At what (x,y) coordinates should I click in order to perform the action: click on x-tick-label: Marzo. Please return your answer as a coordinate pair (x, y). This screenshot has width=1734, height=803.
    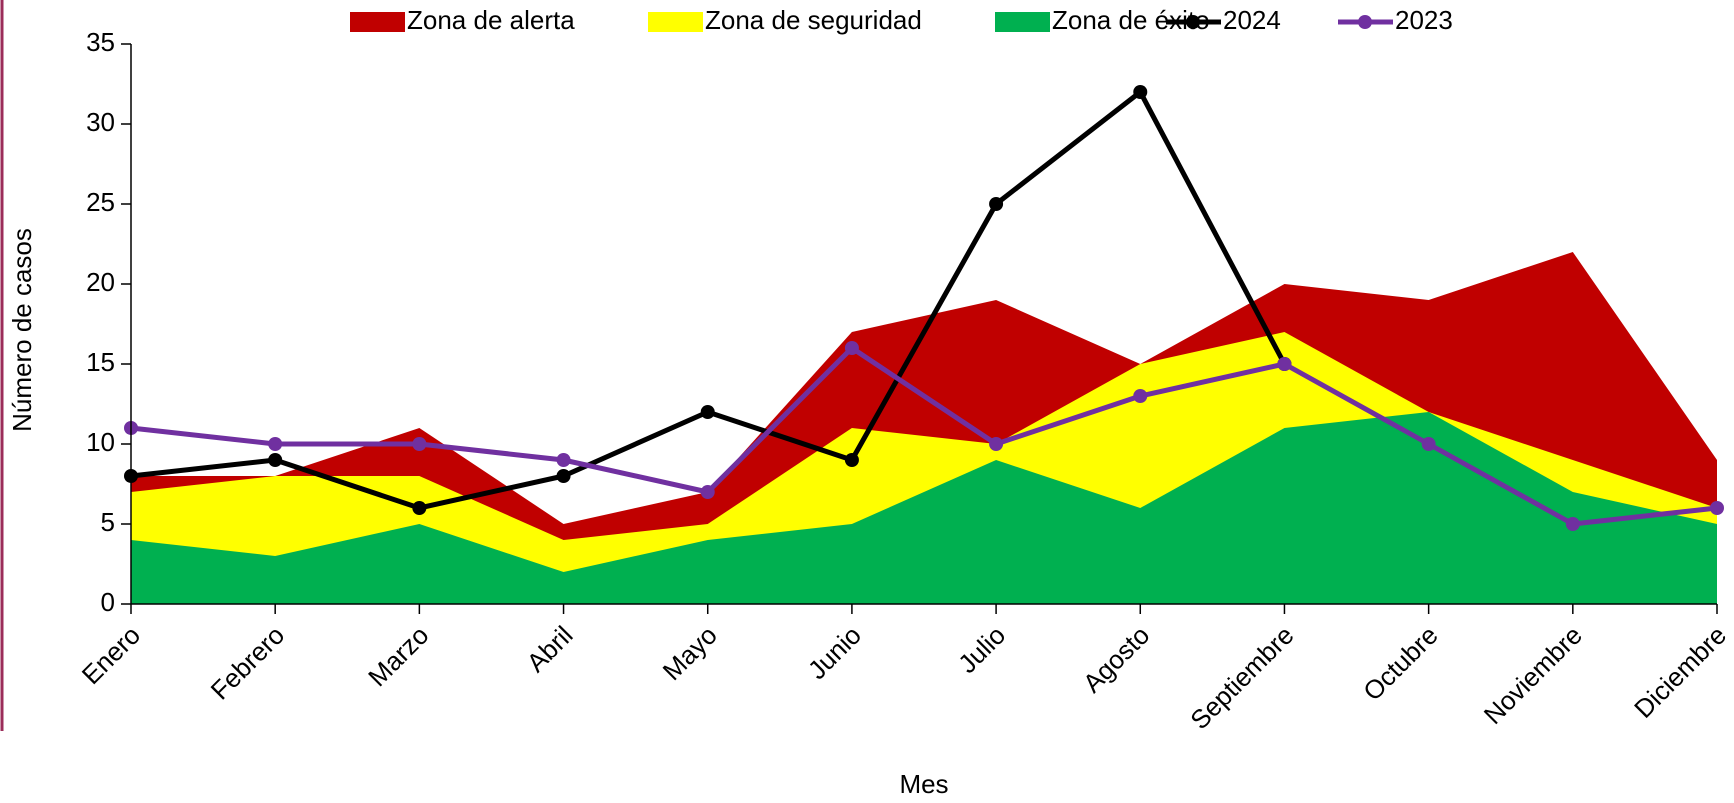
    Looking at the image, I should click on (398, 656).